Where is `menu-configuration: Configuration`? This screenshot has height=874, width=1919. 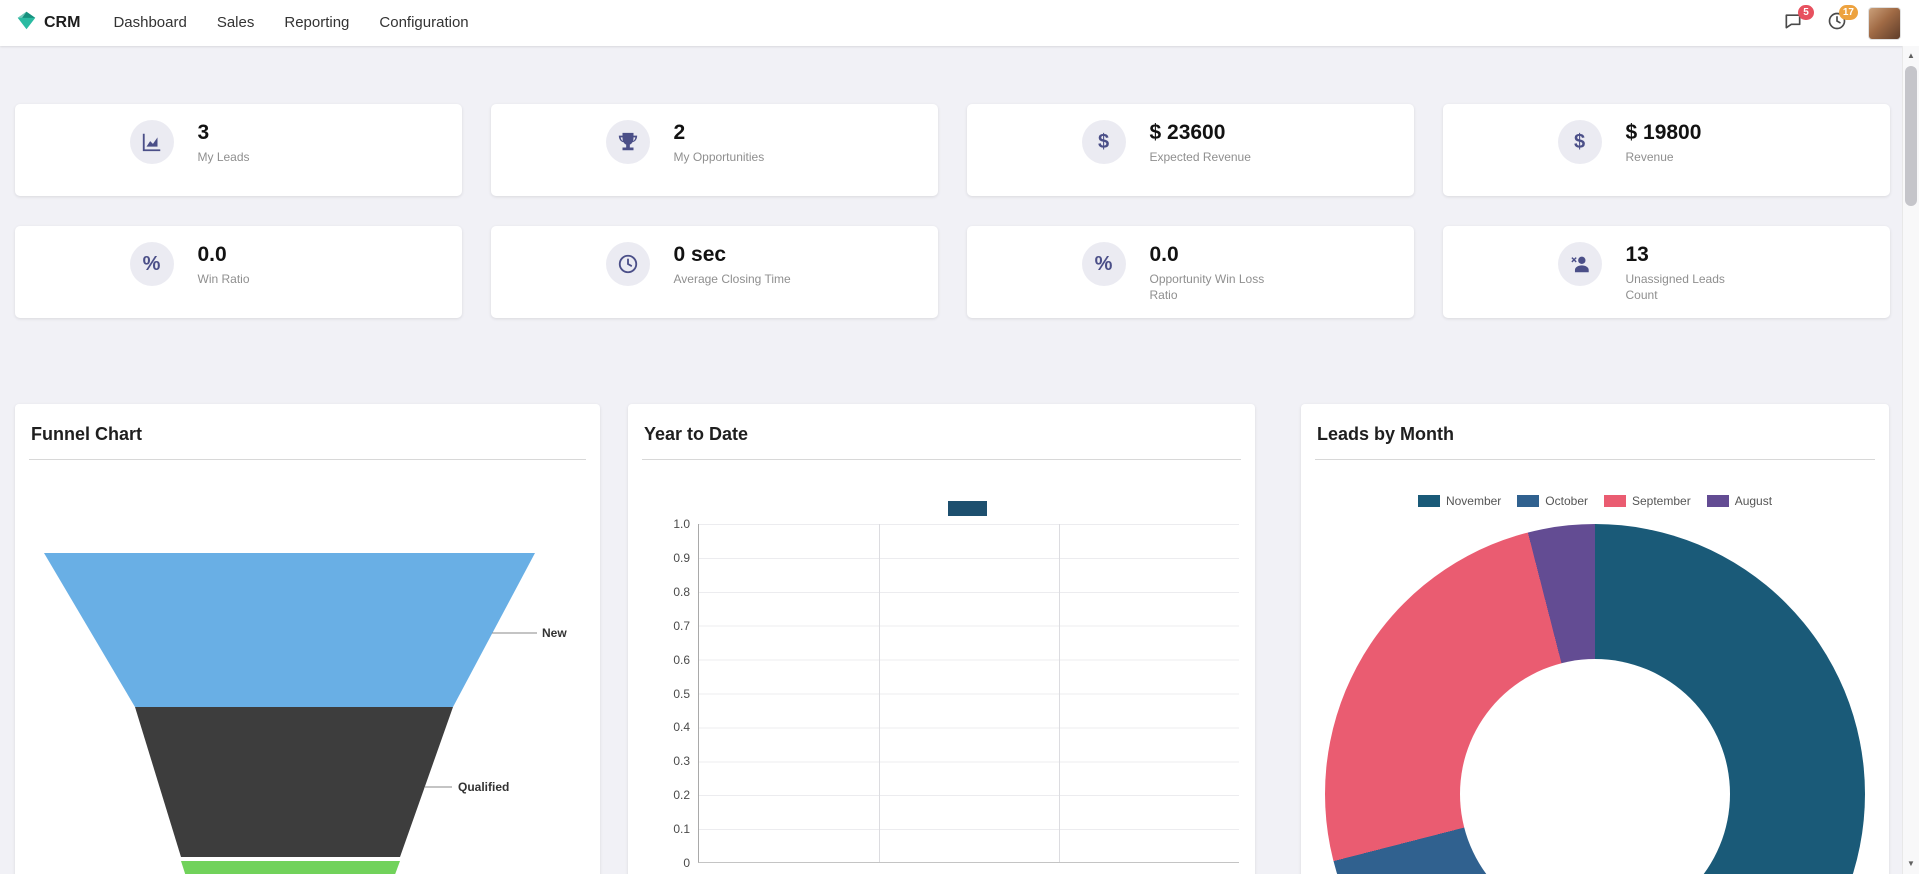 menu-configuration: Configuration is located at coordinates (424, 22).